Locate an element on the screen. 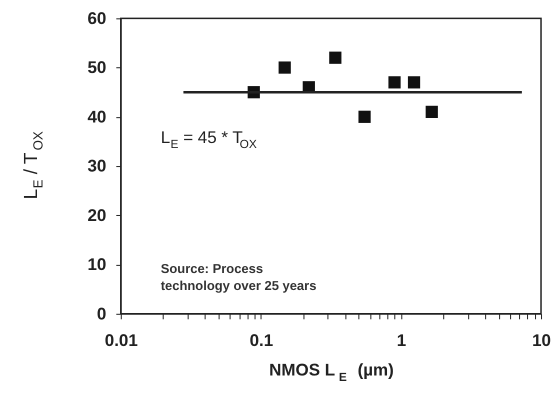 This screenshot has width=554, height=401. y-tick-label: 0 is located at coordinates (101, 314).